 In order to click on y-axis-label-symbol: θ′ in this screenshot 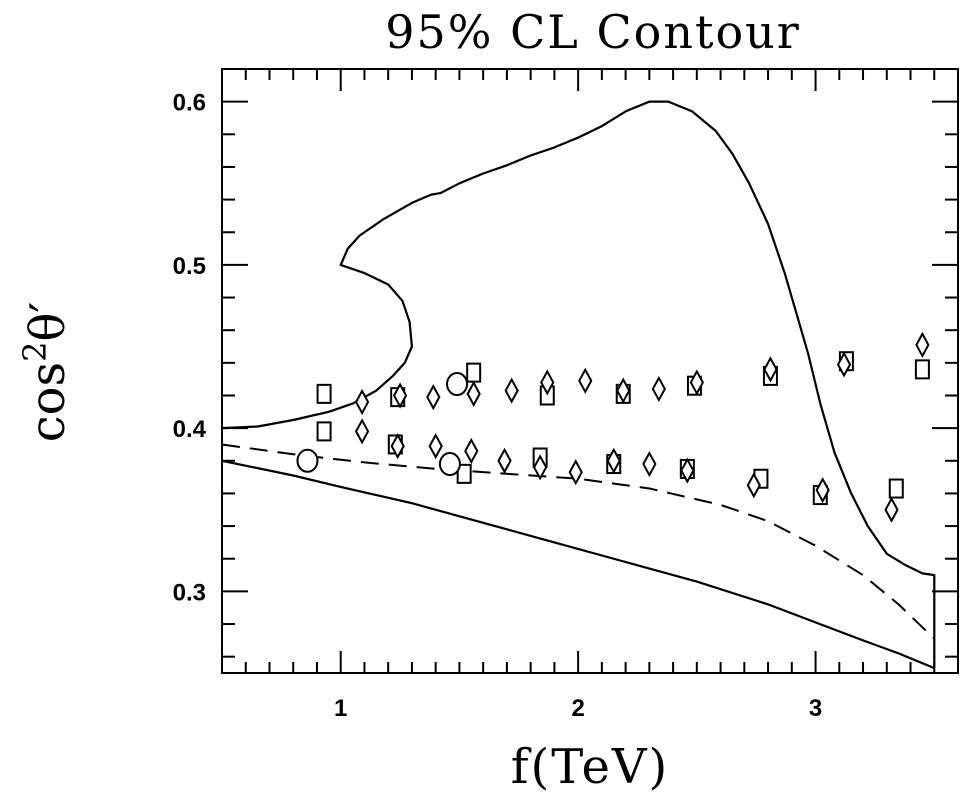, I will do `click(48, 322)`.